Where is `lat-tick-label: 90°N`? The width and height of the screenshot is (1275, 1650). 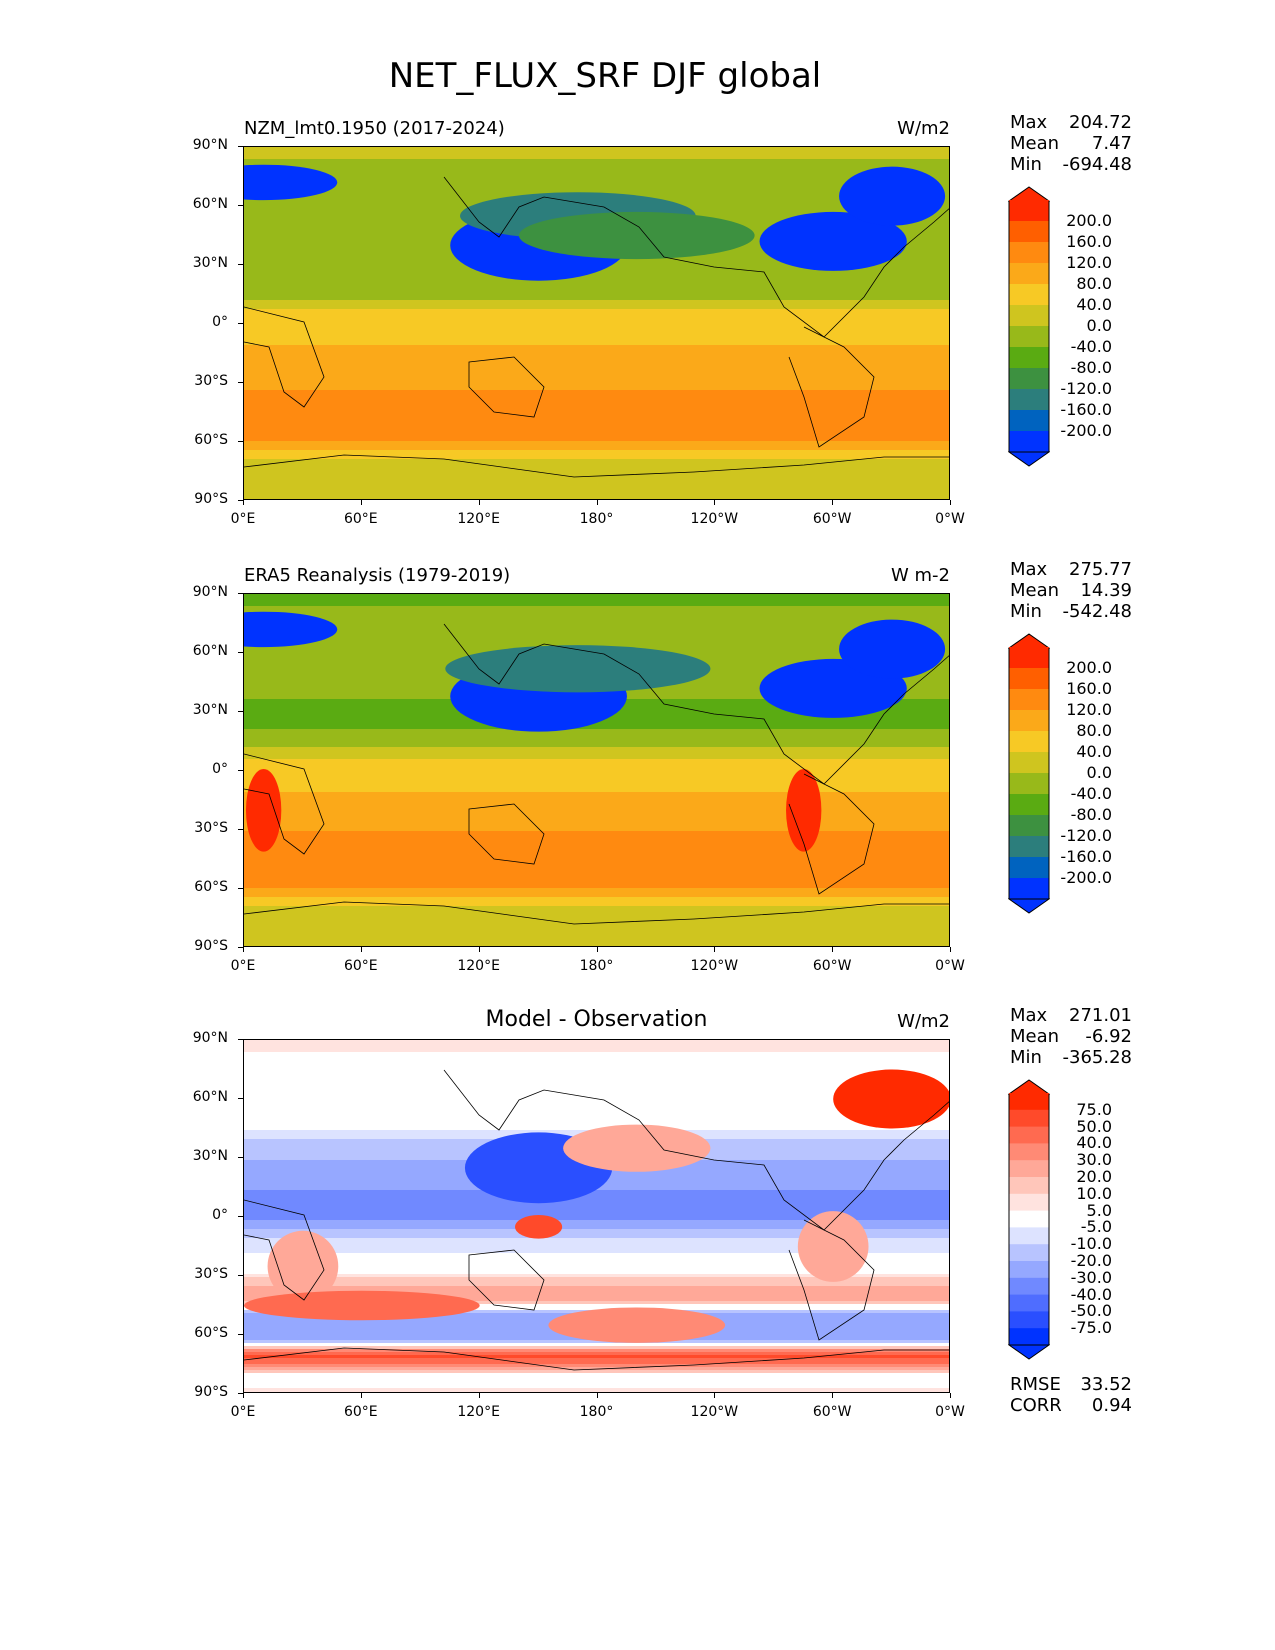 lat-tick-label: 90°N is located at coordinates (210, 145).